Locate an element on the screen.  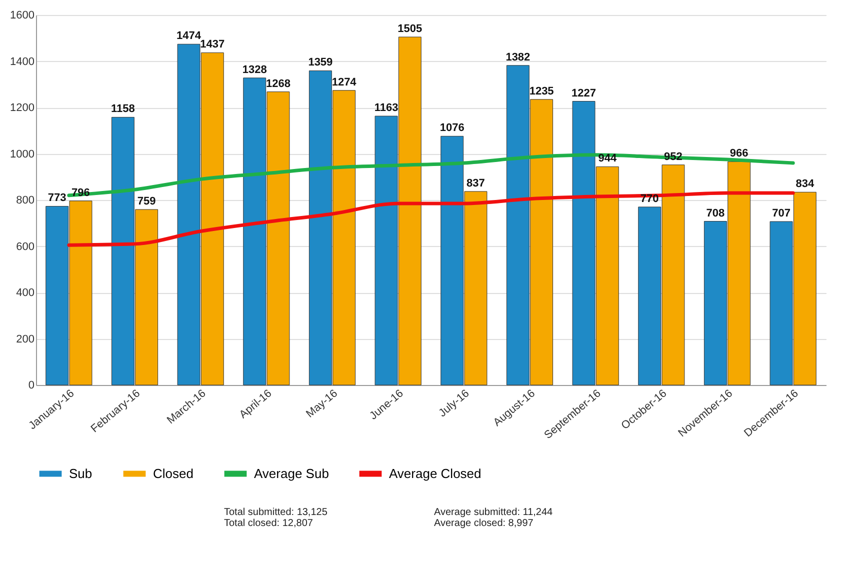
data-label: 1274 is located at coordinates (345, 82).